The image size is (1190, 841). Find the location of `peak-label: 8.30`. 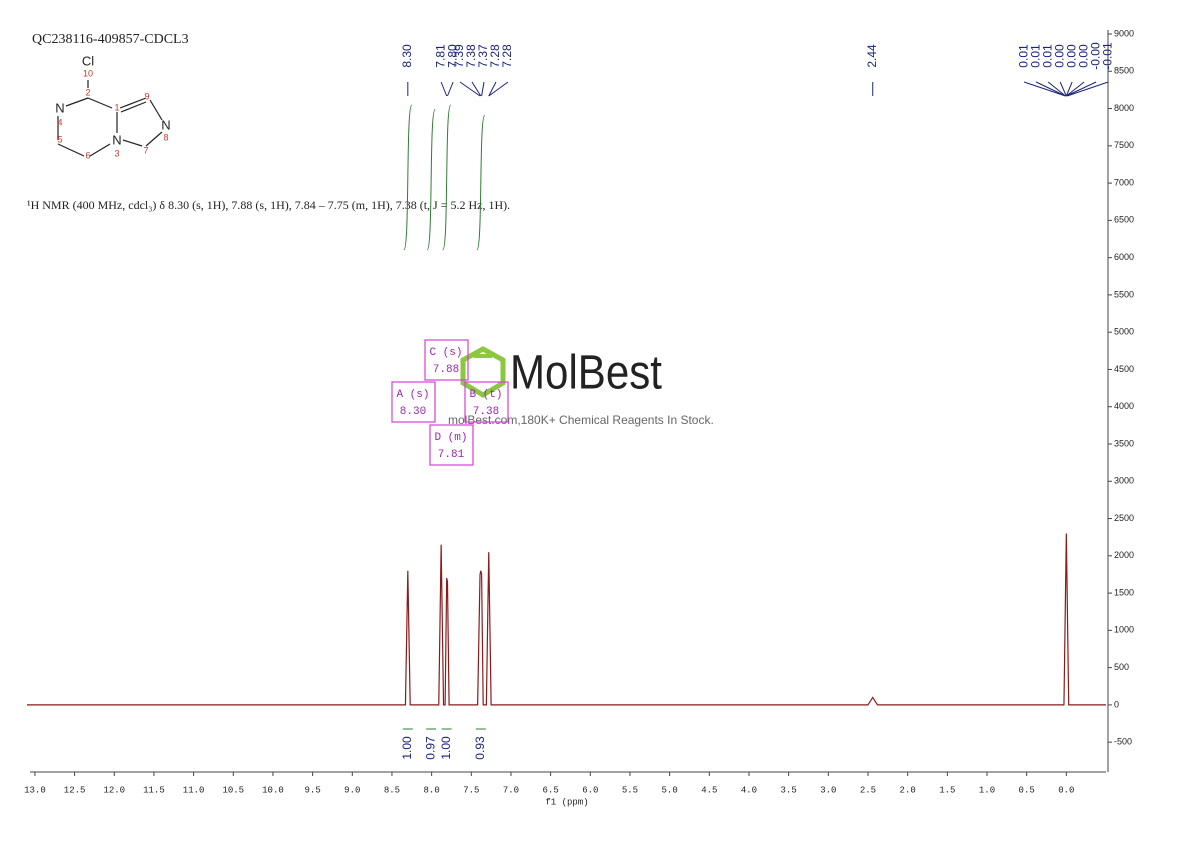

peak-label: 8.30 is located at coordinates (407, 56).